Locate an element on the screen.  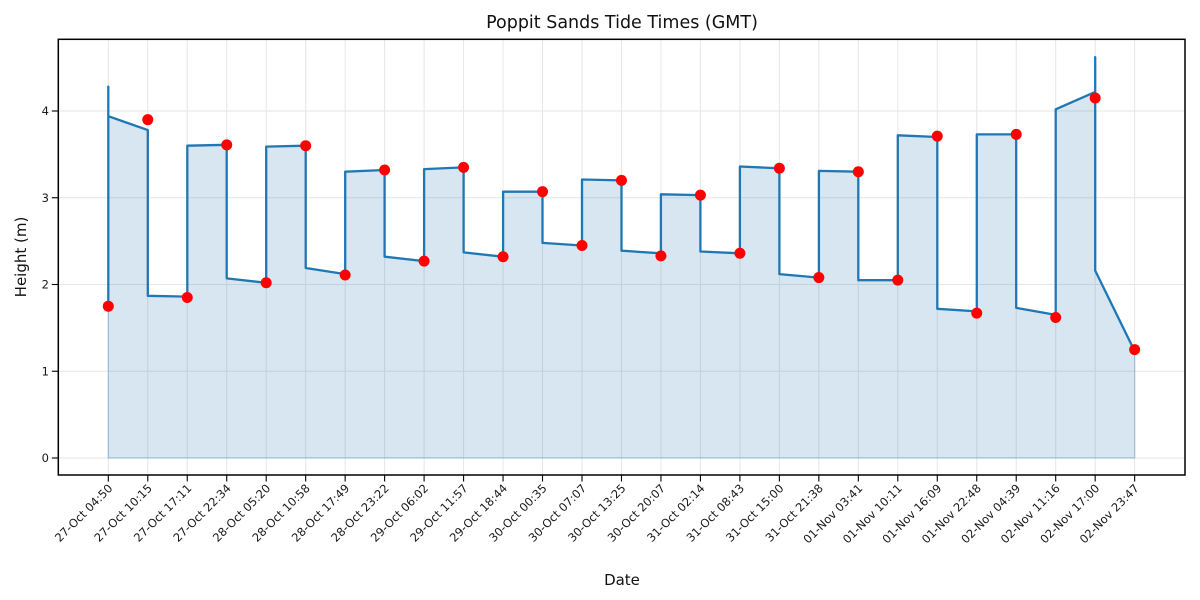
y-tick-label: 0 is located at coordinates (45, 458).